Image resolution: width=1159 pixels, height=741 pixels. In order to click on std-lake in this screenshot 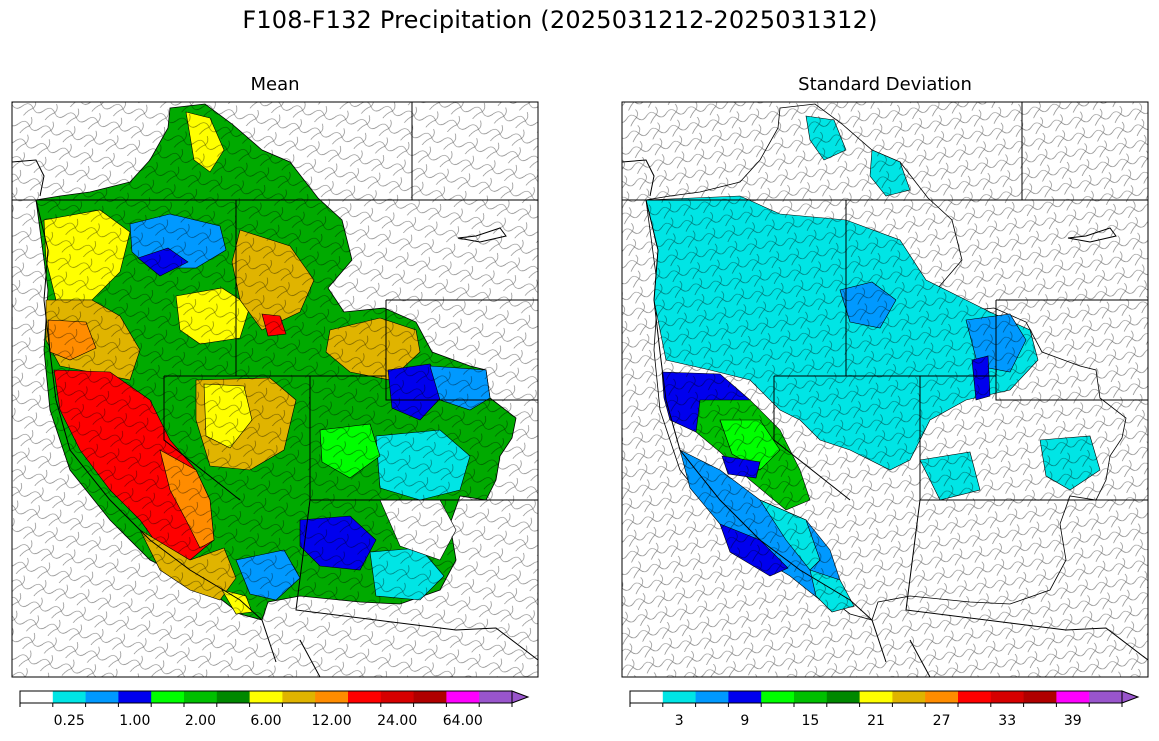, I will do `click(1092, 235)`.